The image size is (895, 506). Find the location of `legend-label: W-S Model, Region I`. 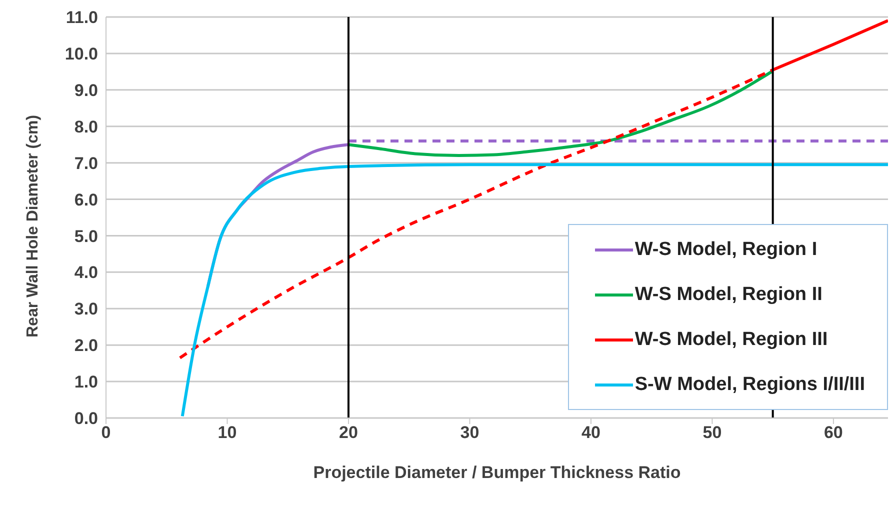

legend-label: W-S Model, Region I is located at coordinates (726, 249).